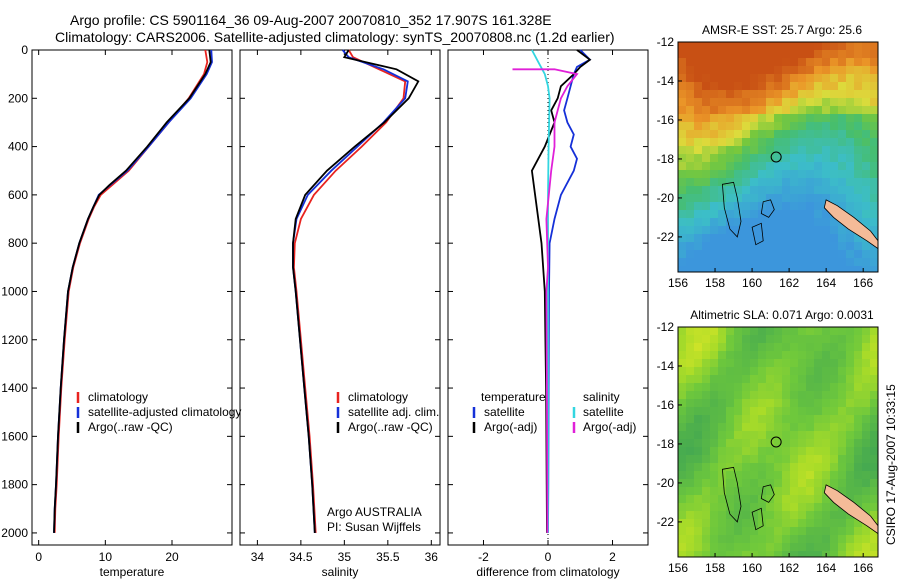 The image size is (900, 580). I want to click on island-outline, so click(731, 494).